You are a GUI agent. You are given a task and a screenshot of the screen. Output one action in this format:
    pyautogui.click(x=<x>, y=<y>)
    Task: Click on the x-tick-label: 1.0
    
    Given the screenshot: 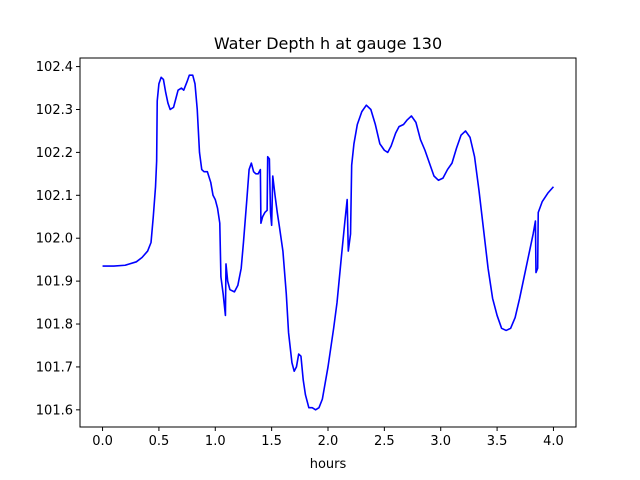 What is the action you would take?
    pyautogui.click(x=215, y=441)
    